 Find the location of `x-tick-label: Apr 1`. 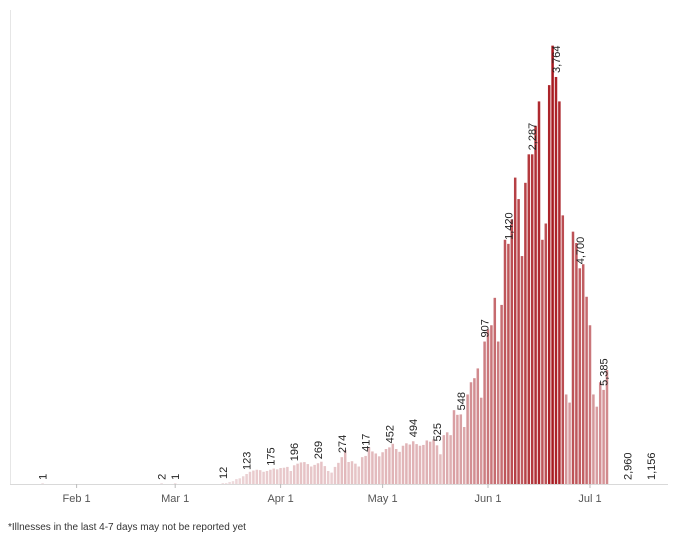

x-tick-label: Apr 1 is located at coordinates (280, 499).